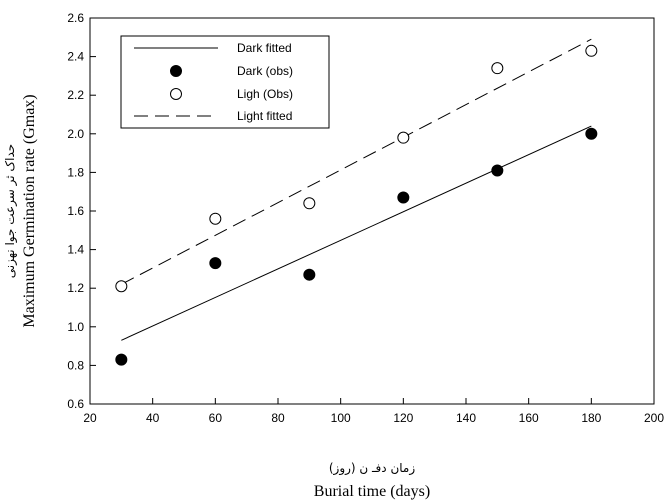  What do you see at coordinates (265, 71) in the screenshot?
I see `legend-label: Dark (obs)` at bounding box center [265, 71].